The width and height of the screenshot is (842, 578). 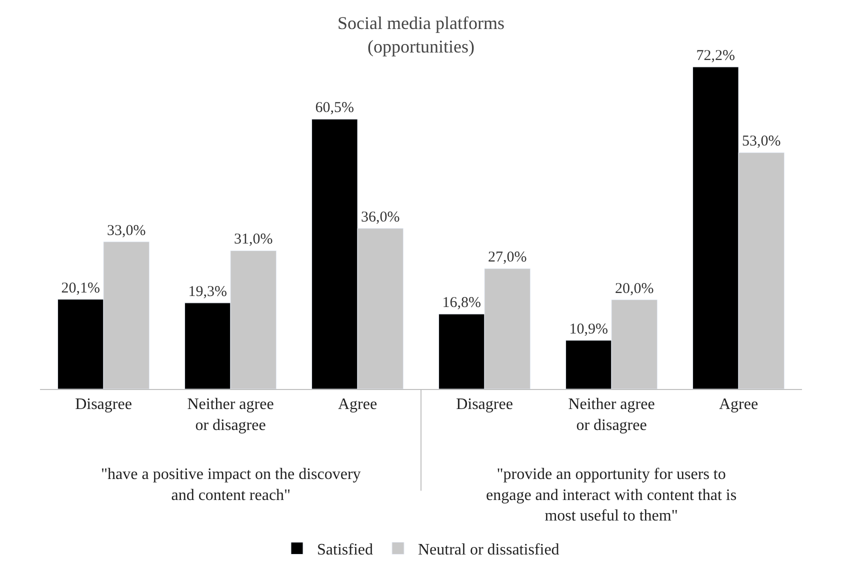 I want to click on data-label: 27,0%, so click(x=507, y=258).